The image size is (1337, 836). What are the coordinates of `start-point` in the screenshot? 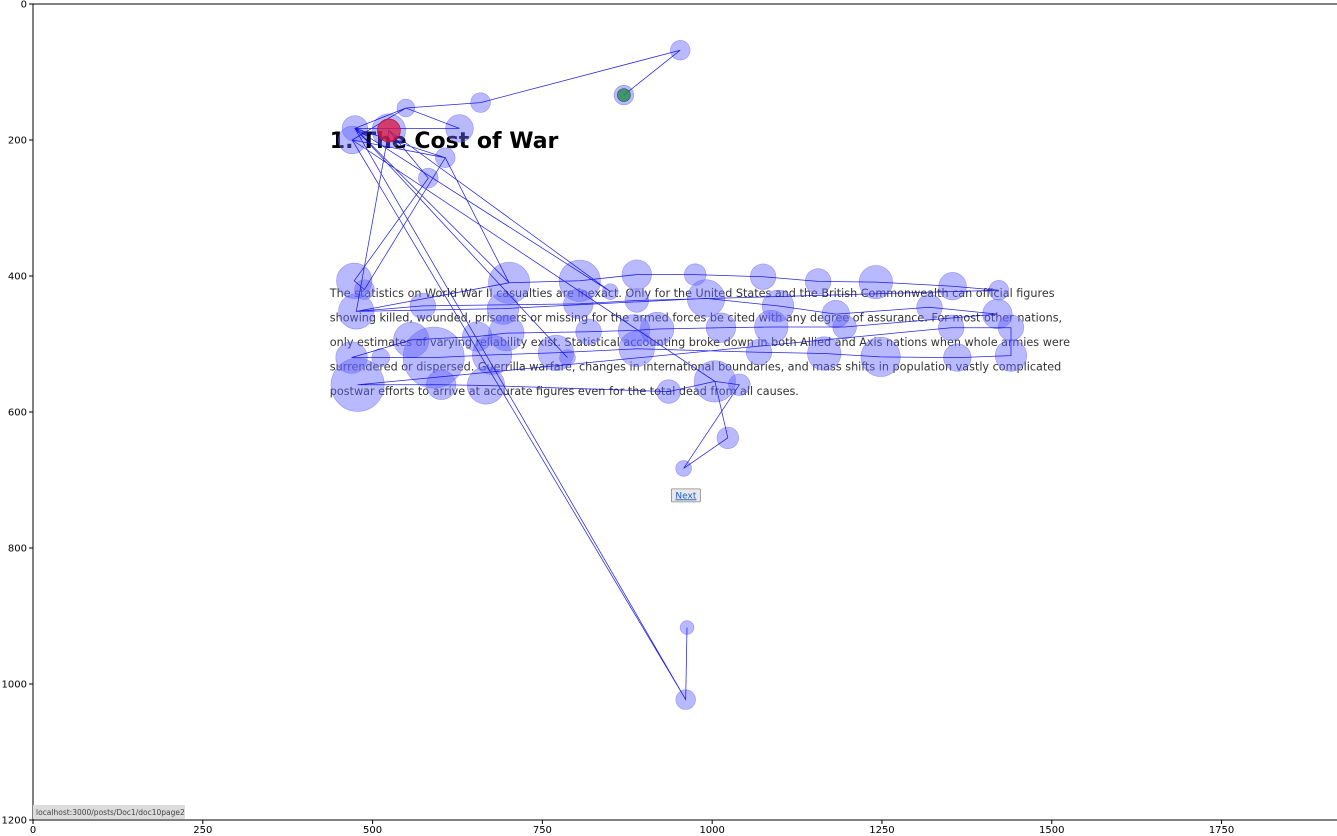 It's located at (624, 95).